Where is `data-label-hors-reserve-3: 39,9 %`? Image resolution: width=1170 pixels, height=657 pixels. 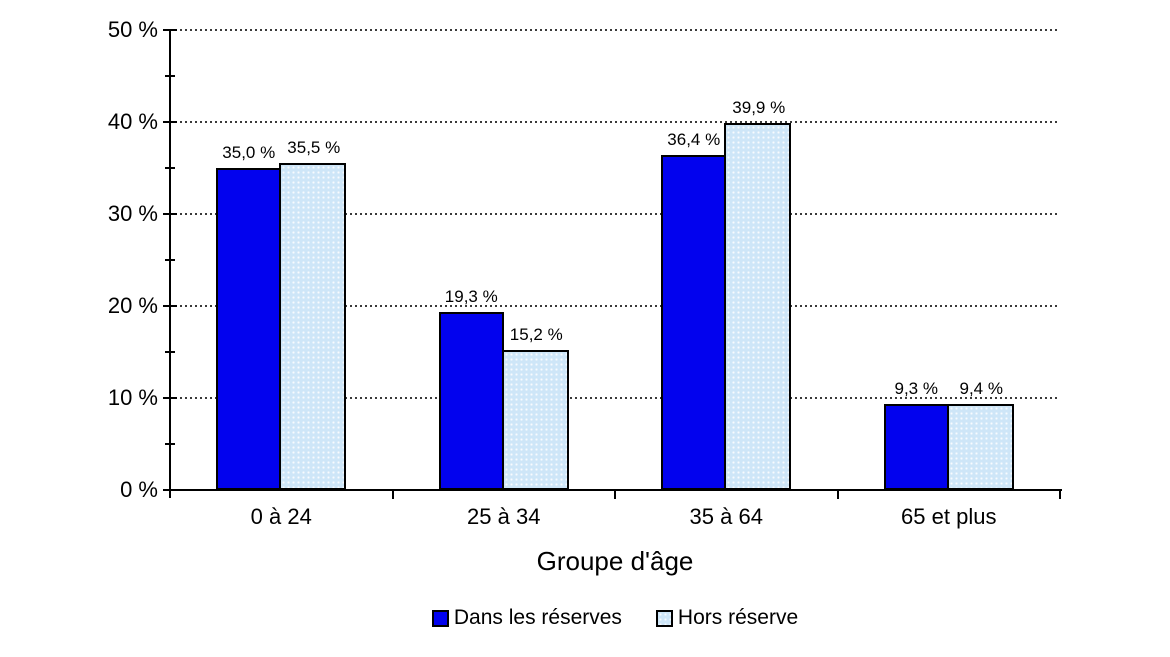
data-label-hors-reserve-3: 39,9 % is located at coordinates (759, 107).